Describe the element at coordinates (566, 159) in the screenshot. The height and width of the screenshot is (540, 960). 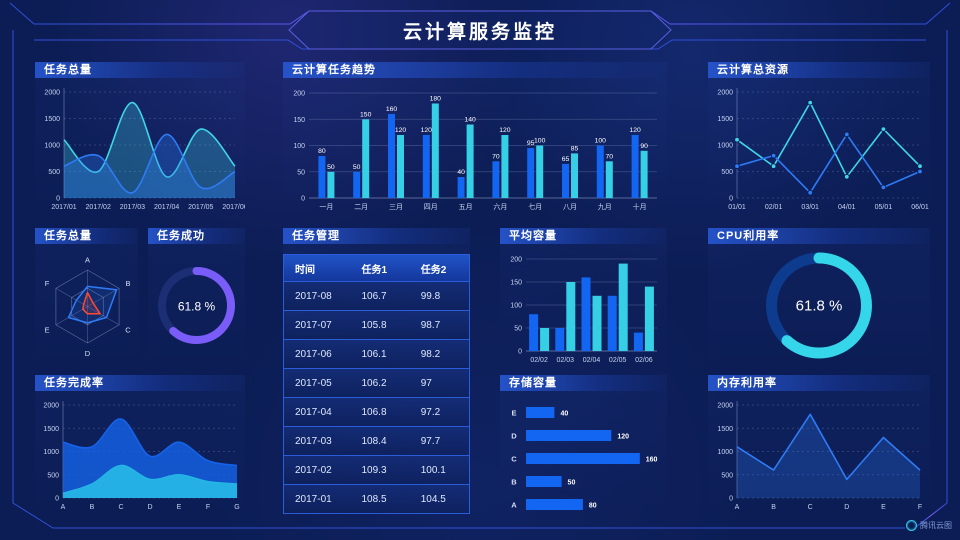
I see `svg-text: 65` at that location.